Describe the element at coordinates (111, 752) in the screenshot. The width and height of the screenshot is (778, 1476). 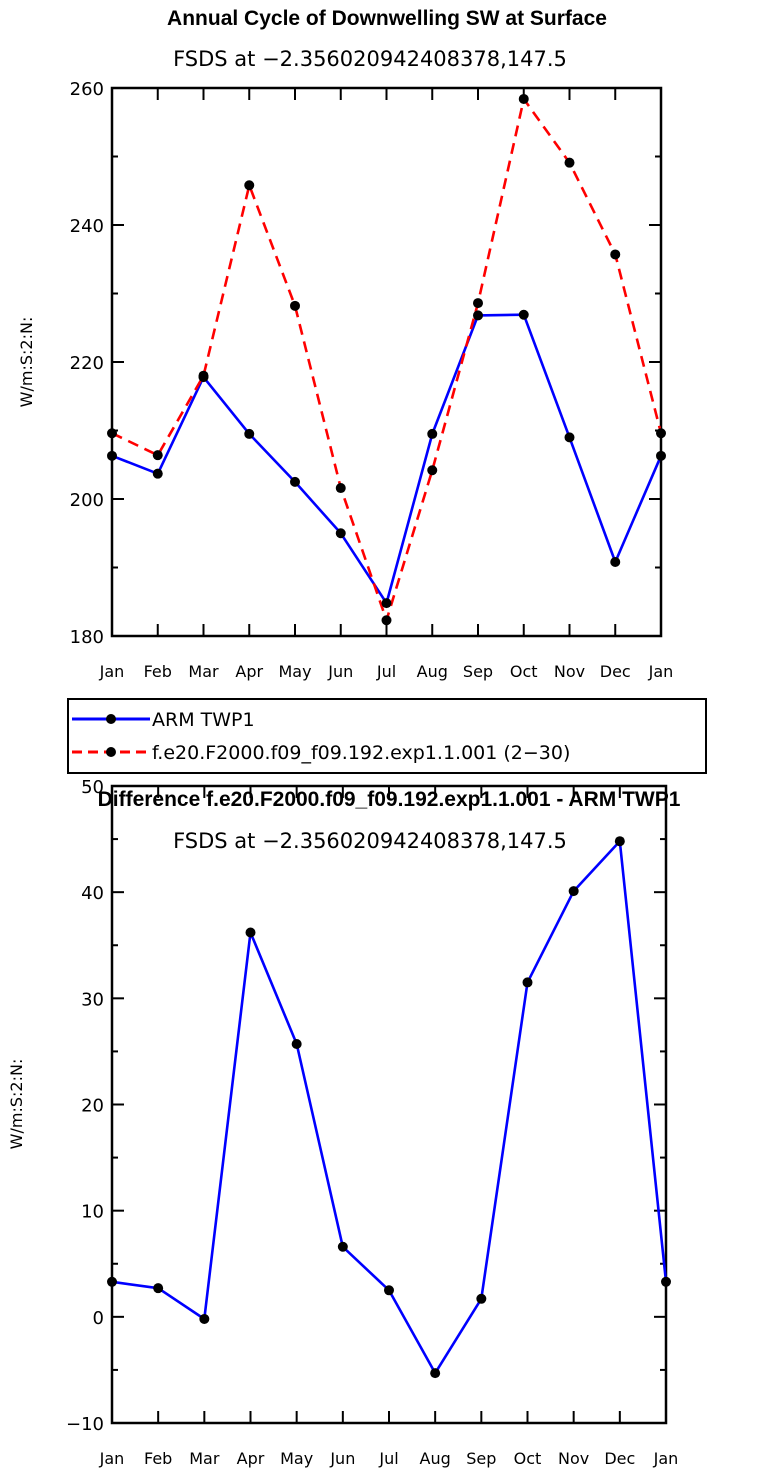
I see `legend-marker-model` at that location.